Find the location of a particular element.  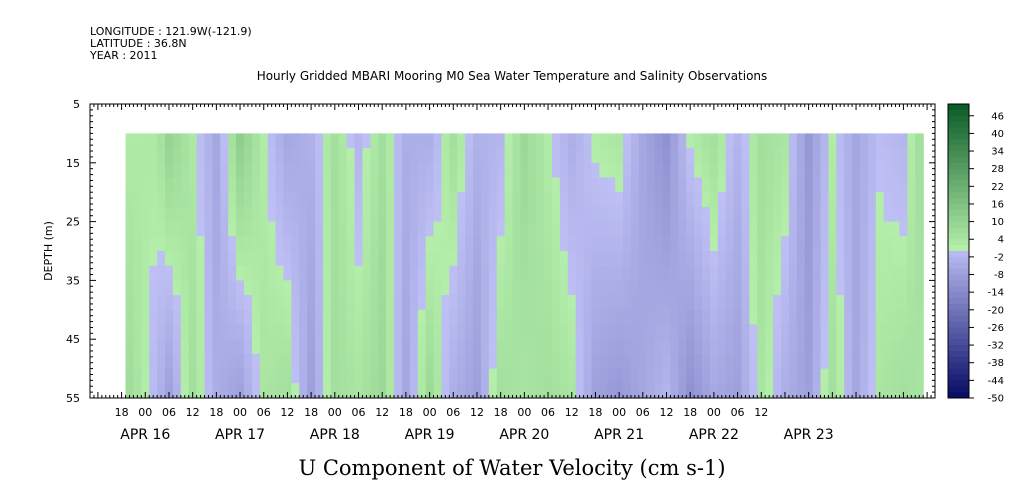

y-tick-label: 45 is located at coordinates (73, 339).